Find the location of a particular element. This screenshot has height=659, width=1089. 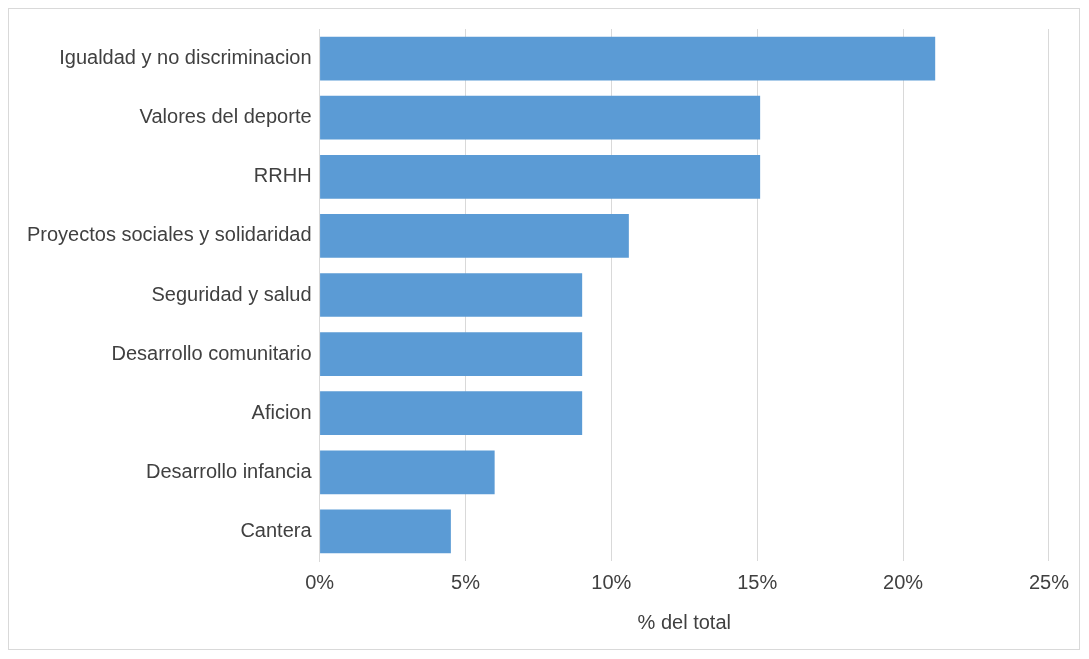

y-tick-label: Valores del deporte is located at coordinates (225, 116).